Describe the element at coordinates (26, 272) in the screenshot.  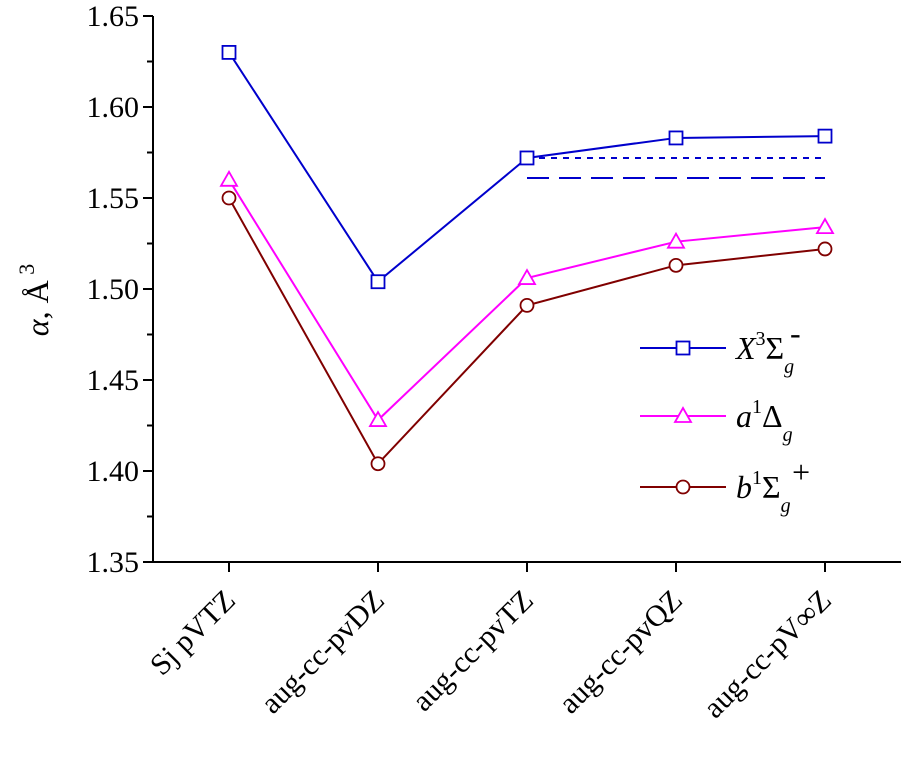
I see `y-axis-title-sup: 3` at that location.